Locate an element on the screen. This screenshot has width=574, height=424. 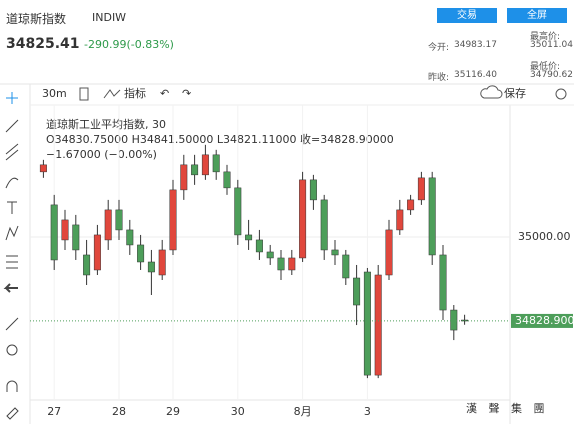
legend-title: 道琼斯工业平均指数, 30 is located at coordinates (106, 124).